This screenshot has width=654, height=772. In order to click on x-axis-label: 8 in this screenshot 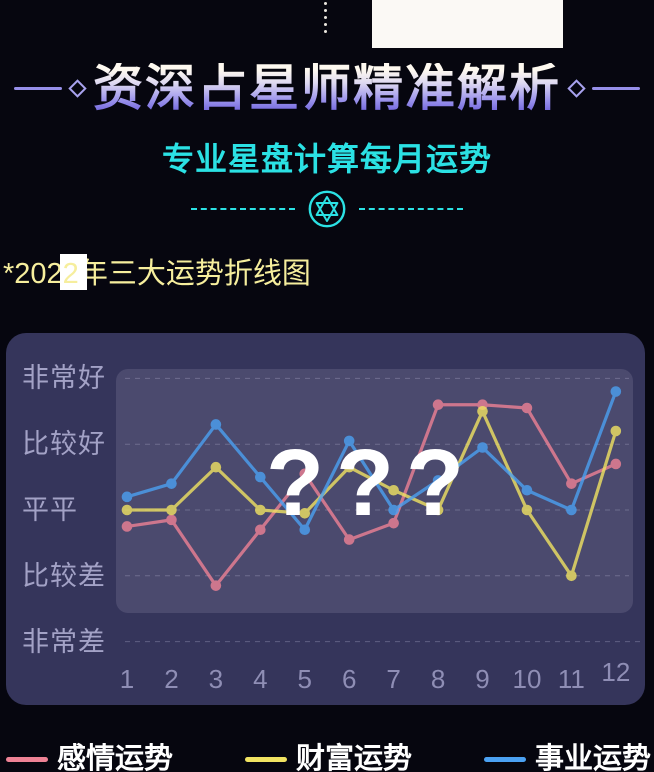, I will do `click(438, 679)`.